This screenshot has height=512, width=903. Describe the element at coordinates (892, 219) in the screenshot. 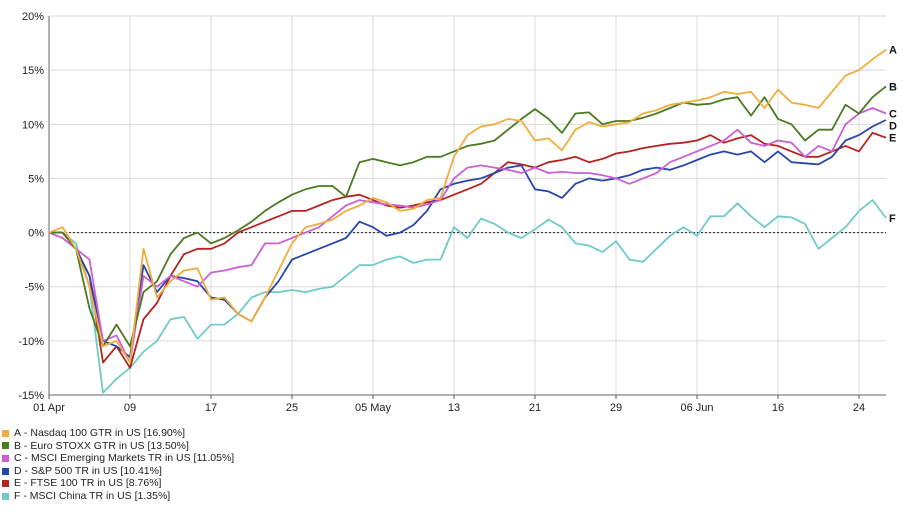

I see `series-end-label-f: F` at that location.